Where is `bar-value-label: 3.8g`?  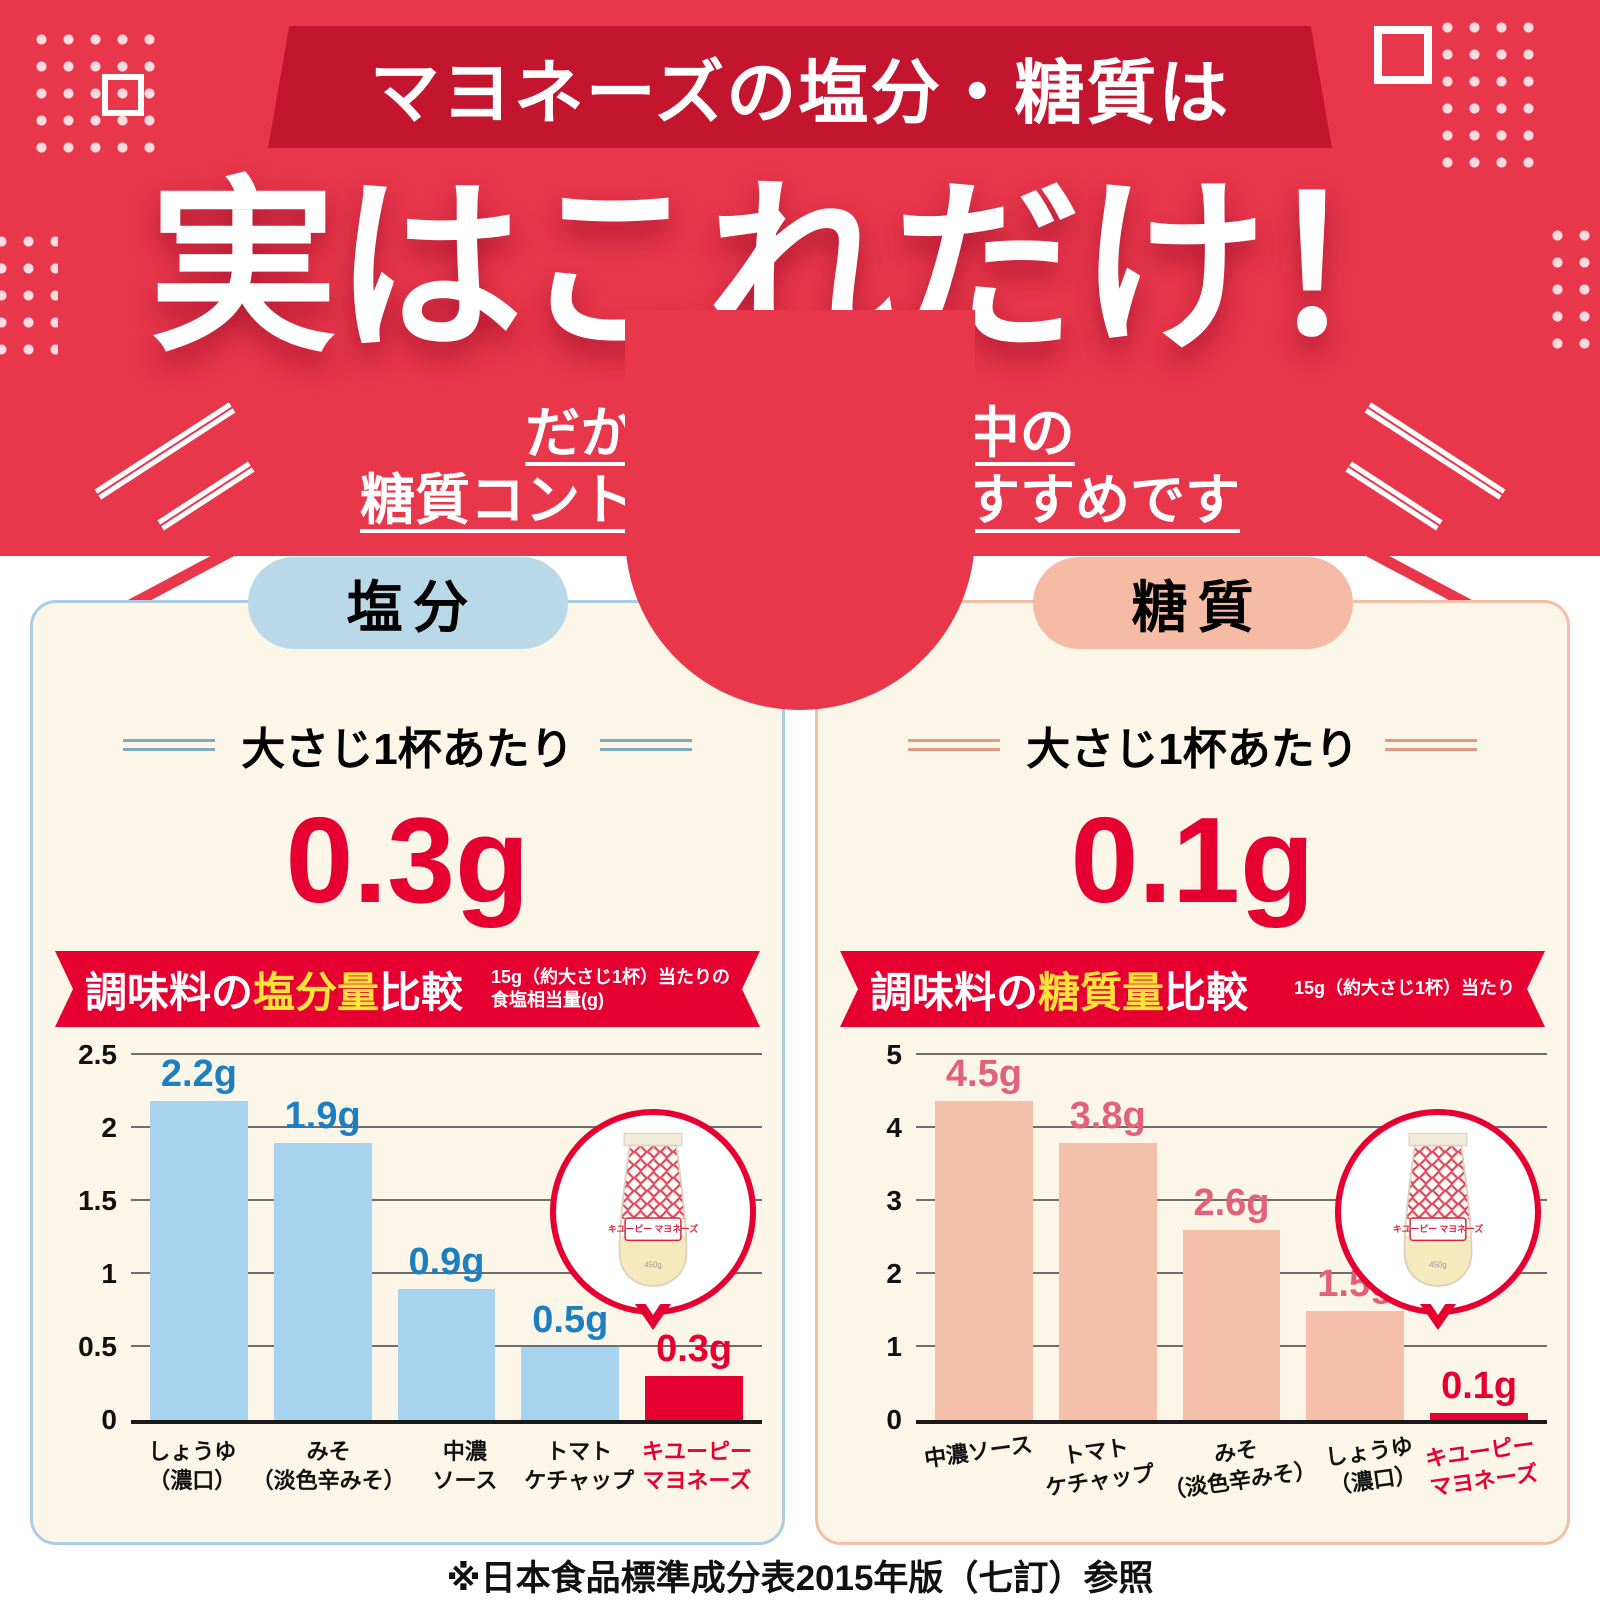 bar-value-label: 3.8g is located at coordinates (1107, 1115).